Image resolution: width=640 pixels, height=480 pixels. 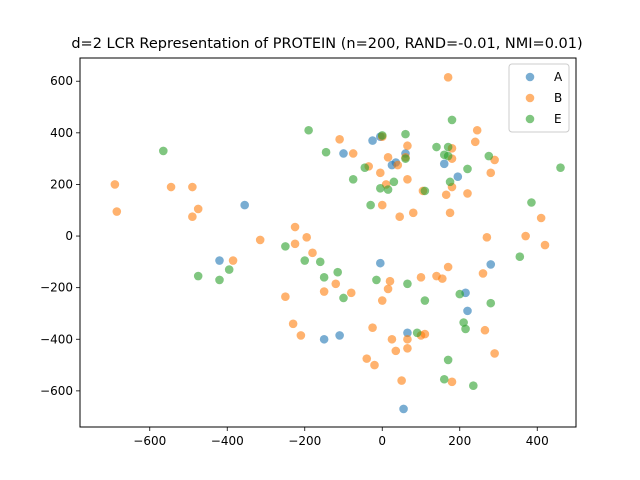 What do you see at coordinates (537, 441) in the screenshot?
I see `x-tick-label: 400` at bounding box center [537, 441].